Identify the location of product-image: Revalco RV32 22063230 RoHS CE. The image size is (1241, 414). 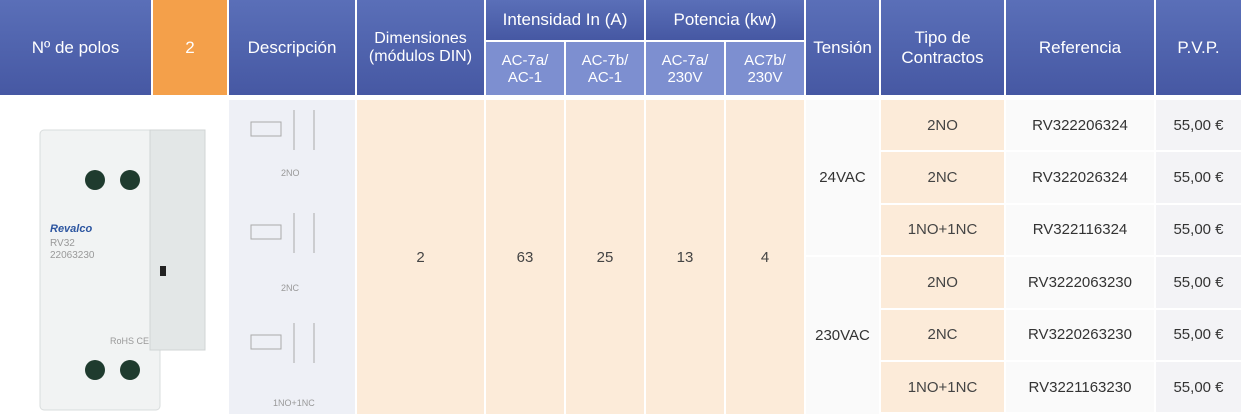
(122, 270).